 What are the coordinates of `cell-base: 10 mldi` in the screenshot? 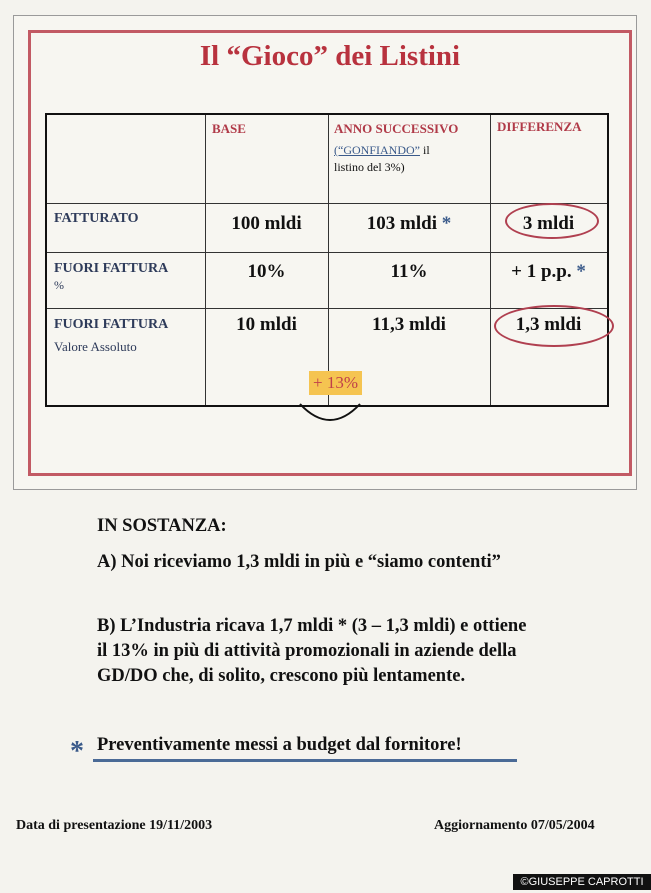 It's located at (266, 324).